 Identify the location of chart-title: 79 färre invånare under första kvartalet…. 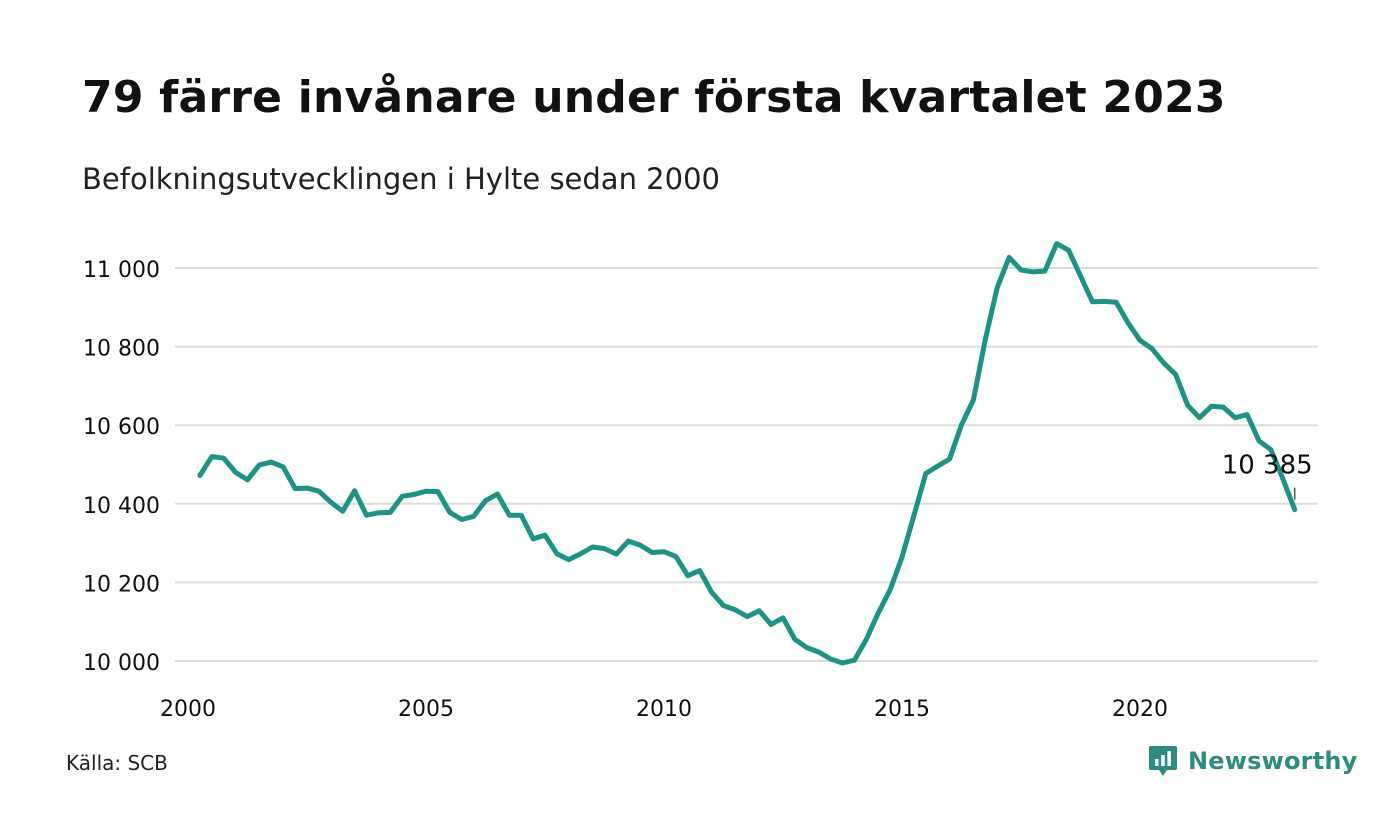
(654, 97).